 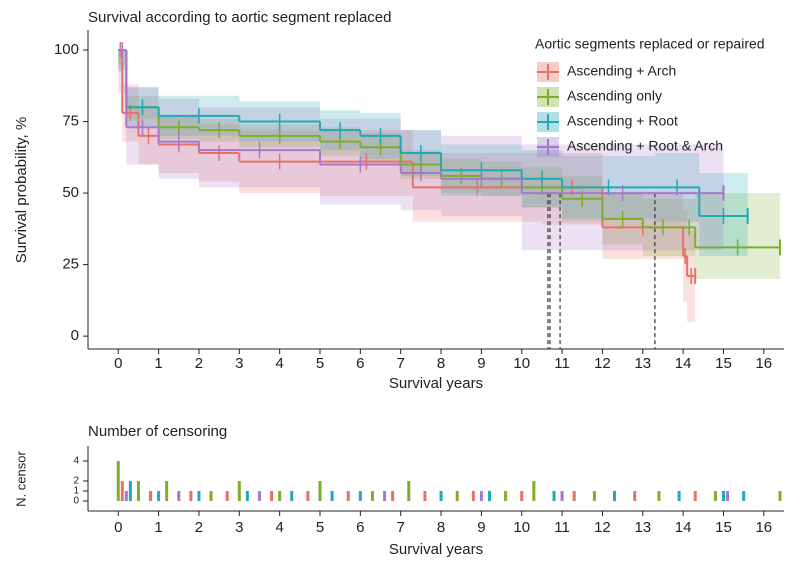 What do you see at coordinates (481, 363) in the screenshot?
I see `x-tick-label: 9` at bounding box center [481, 363].